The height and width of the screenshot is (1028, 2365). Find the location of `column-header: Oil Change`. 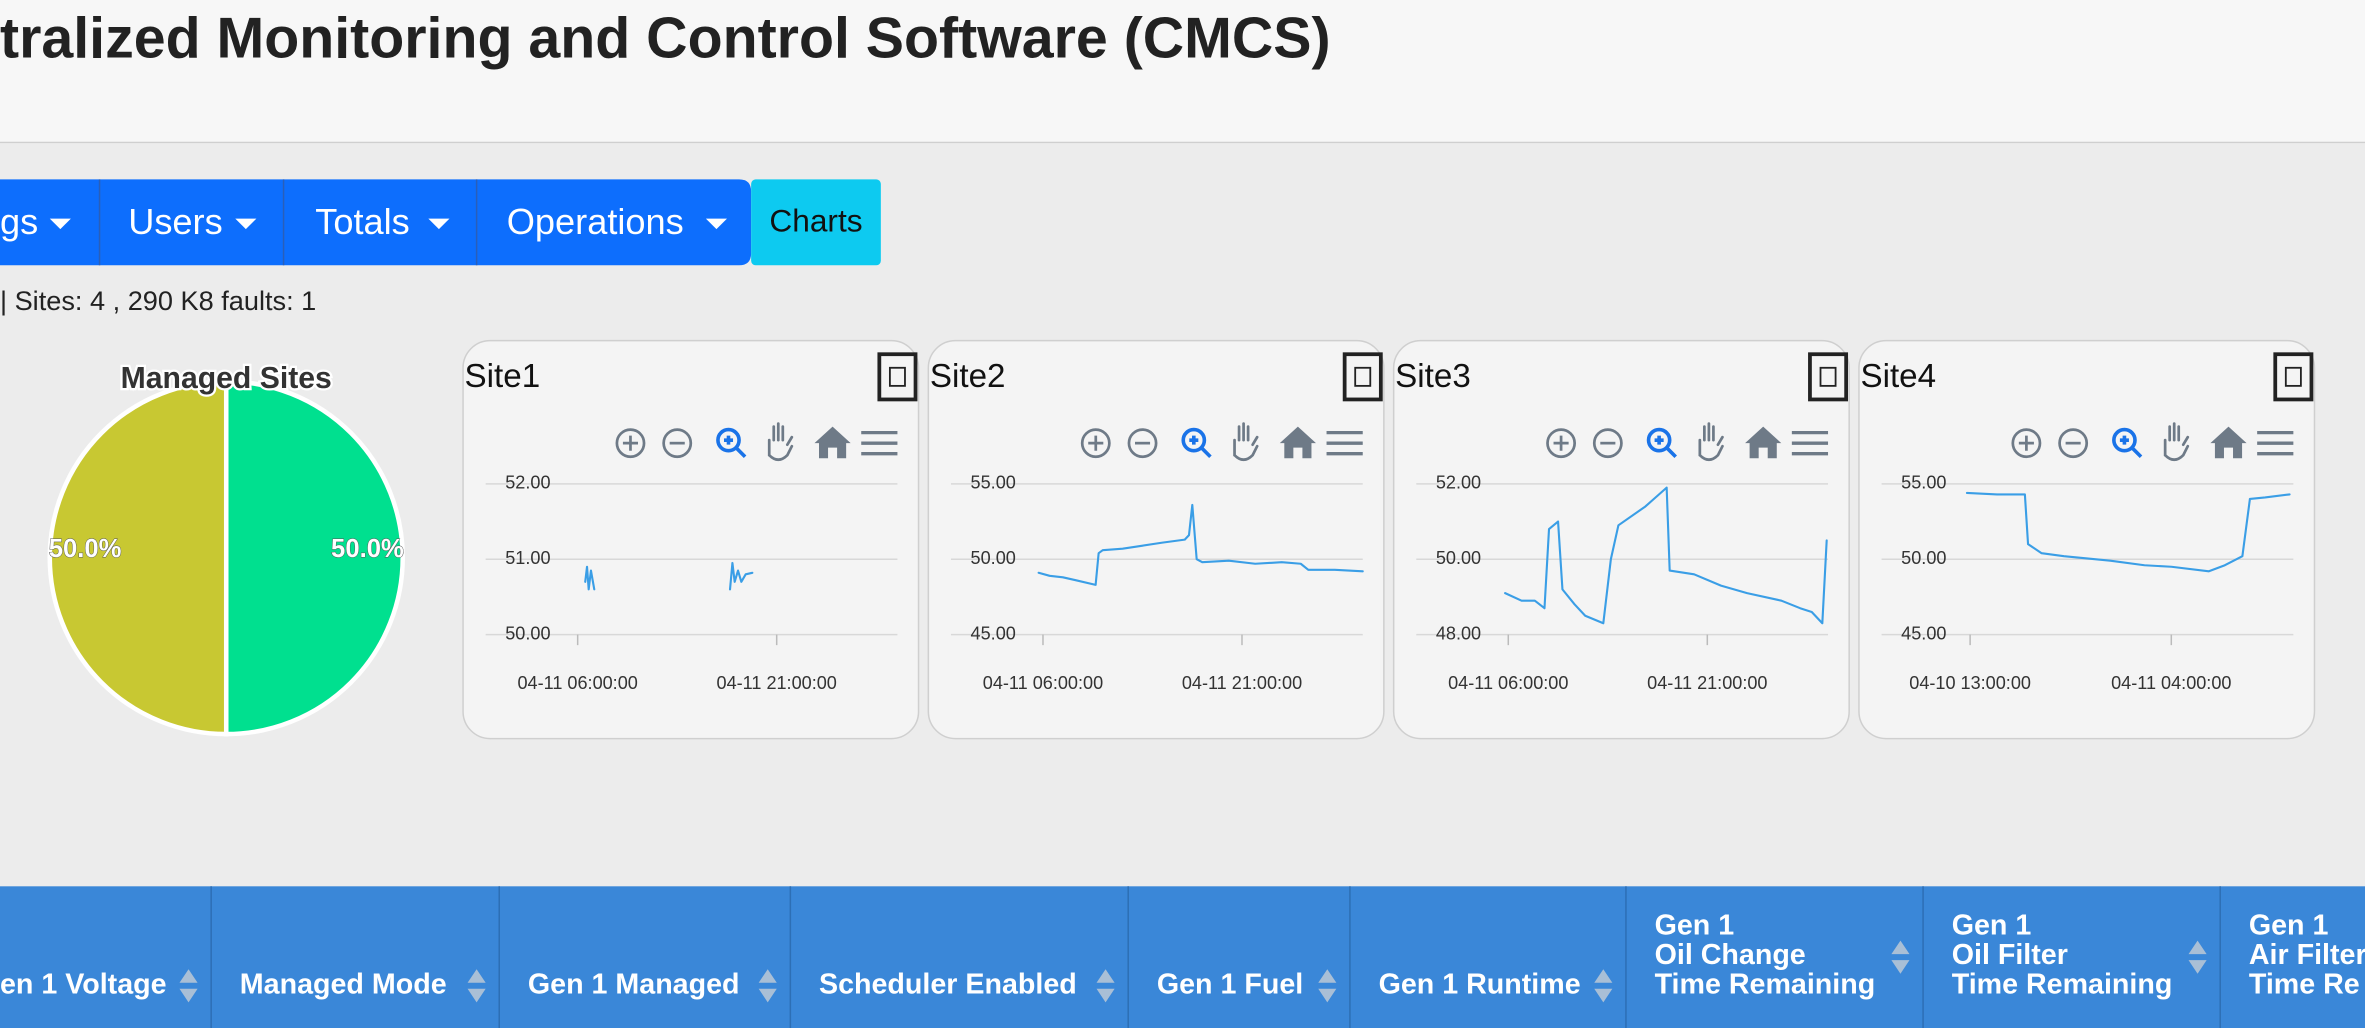

column-header: Oil Change is located at coordinates (1730, 955).